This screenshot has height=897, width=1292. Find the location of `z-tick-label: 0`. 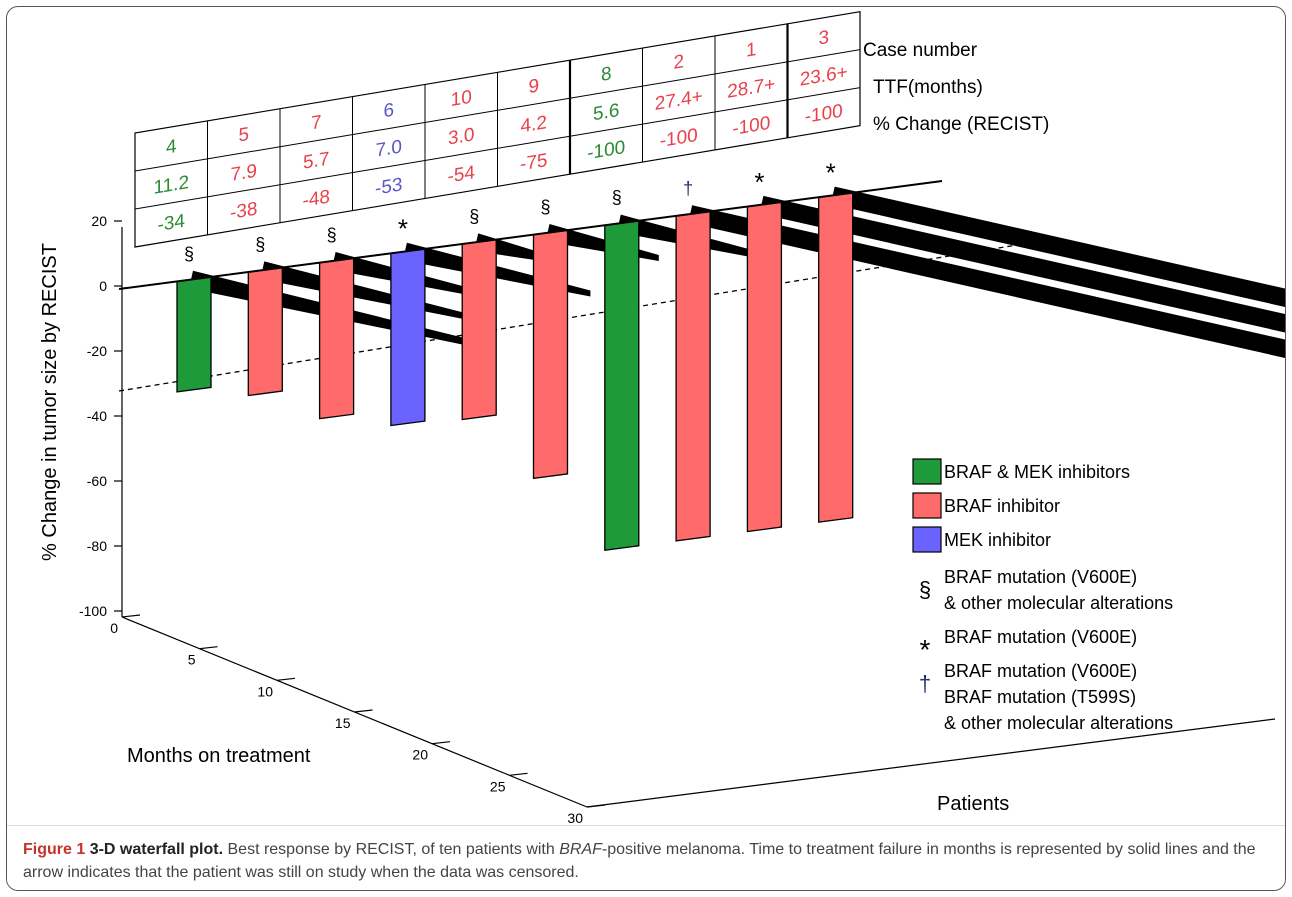

z-tick-label: 0 is located at coordinates (114, 628).